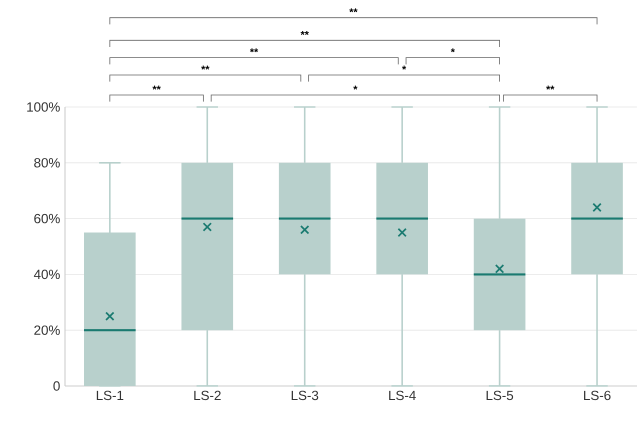 The height and width of the screenshot is (425, 637). I want to click on y-tick-label: 80%, so click(47, 163).